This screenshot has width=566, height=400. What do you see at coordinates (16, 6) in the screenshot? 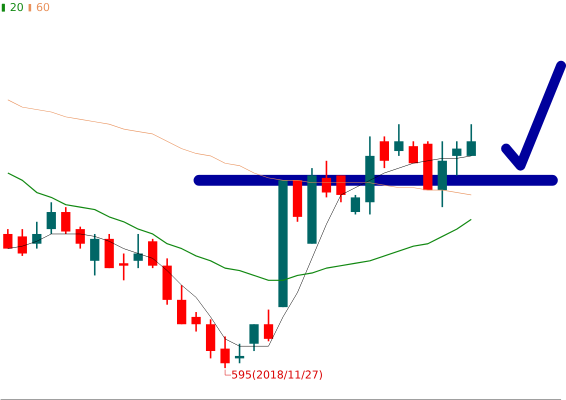
I see `legend-label: 20` at bounding box center [16, 6].